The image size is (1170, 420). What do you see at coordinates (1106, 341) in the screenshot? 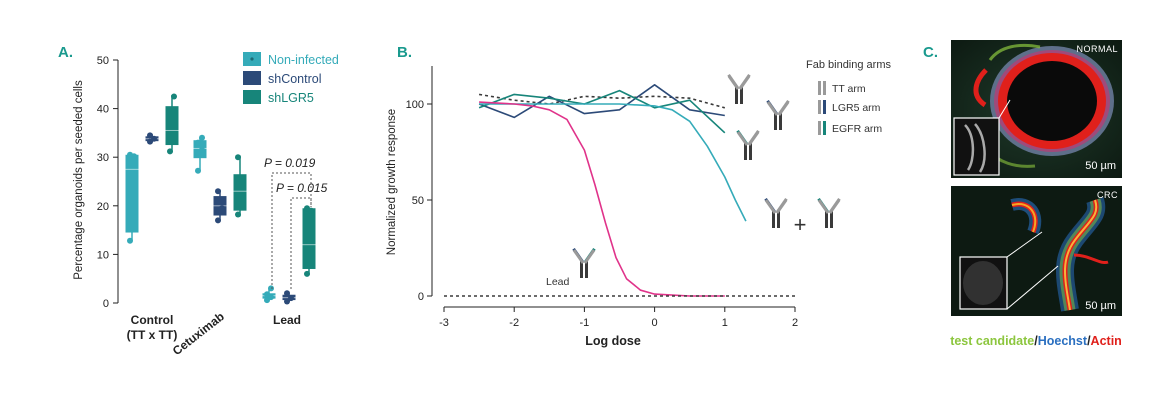
I see `stain-actin: Actin` at bounding box center [1106, 341].